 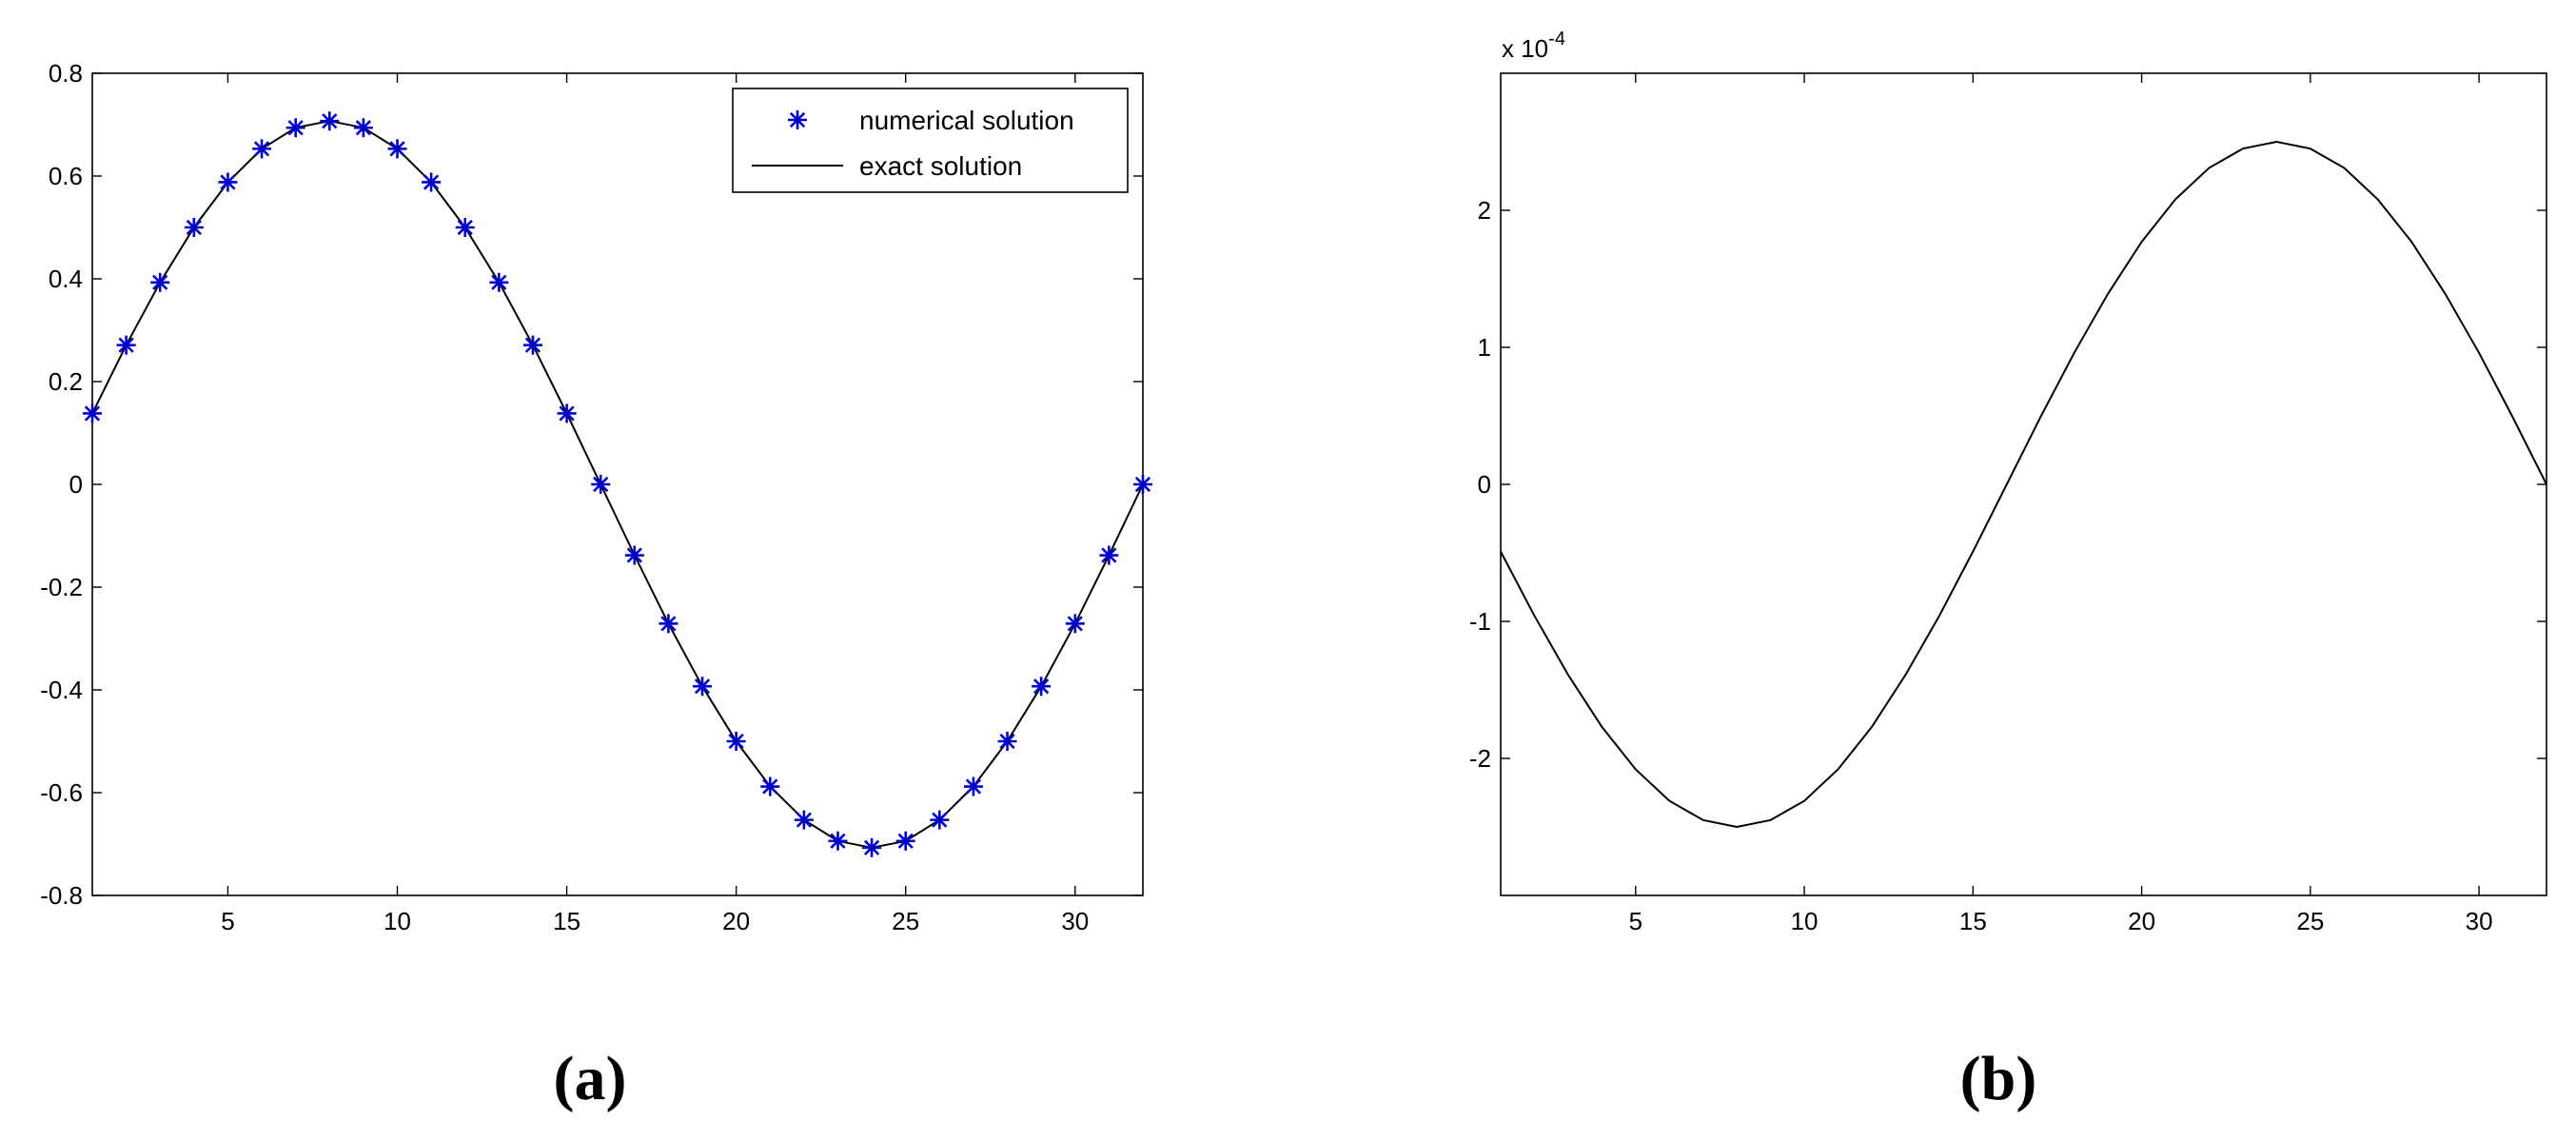 What do you see at coordinates (66, 73) in the screenshot?
I see `y-tick-label: 0.8` at bounding box center [66, 73].